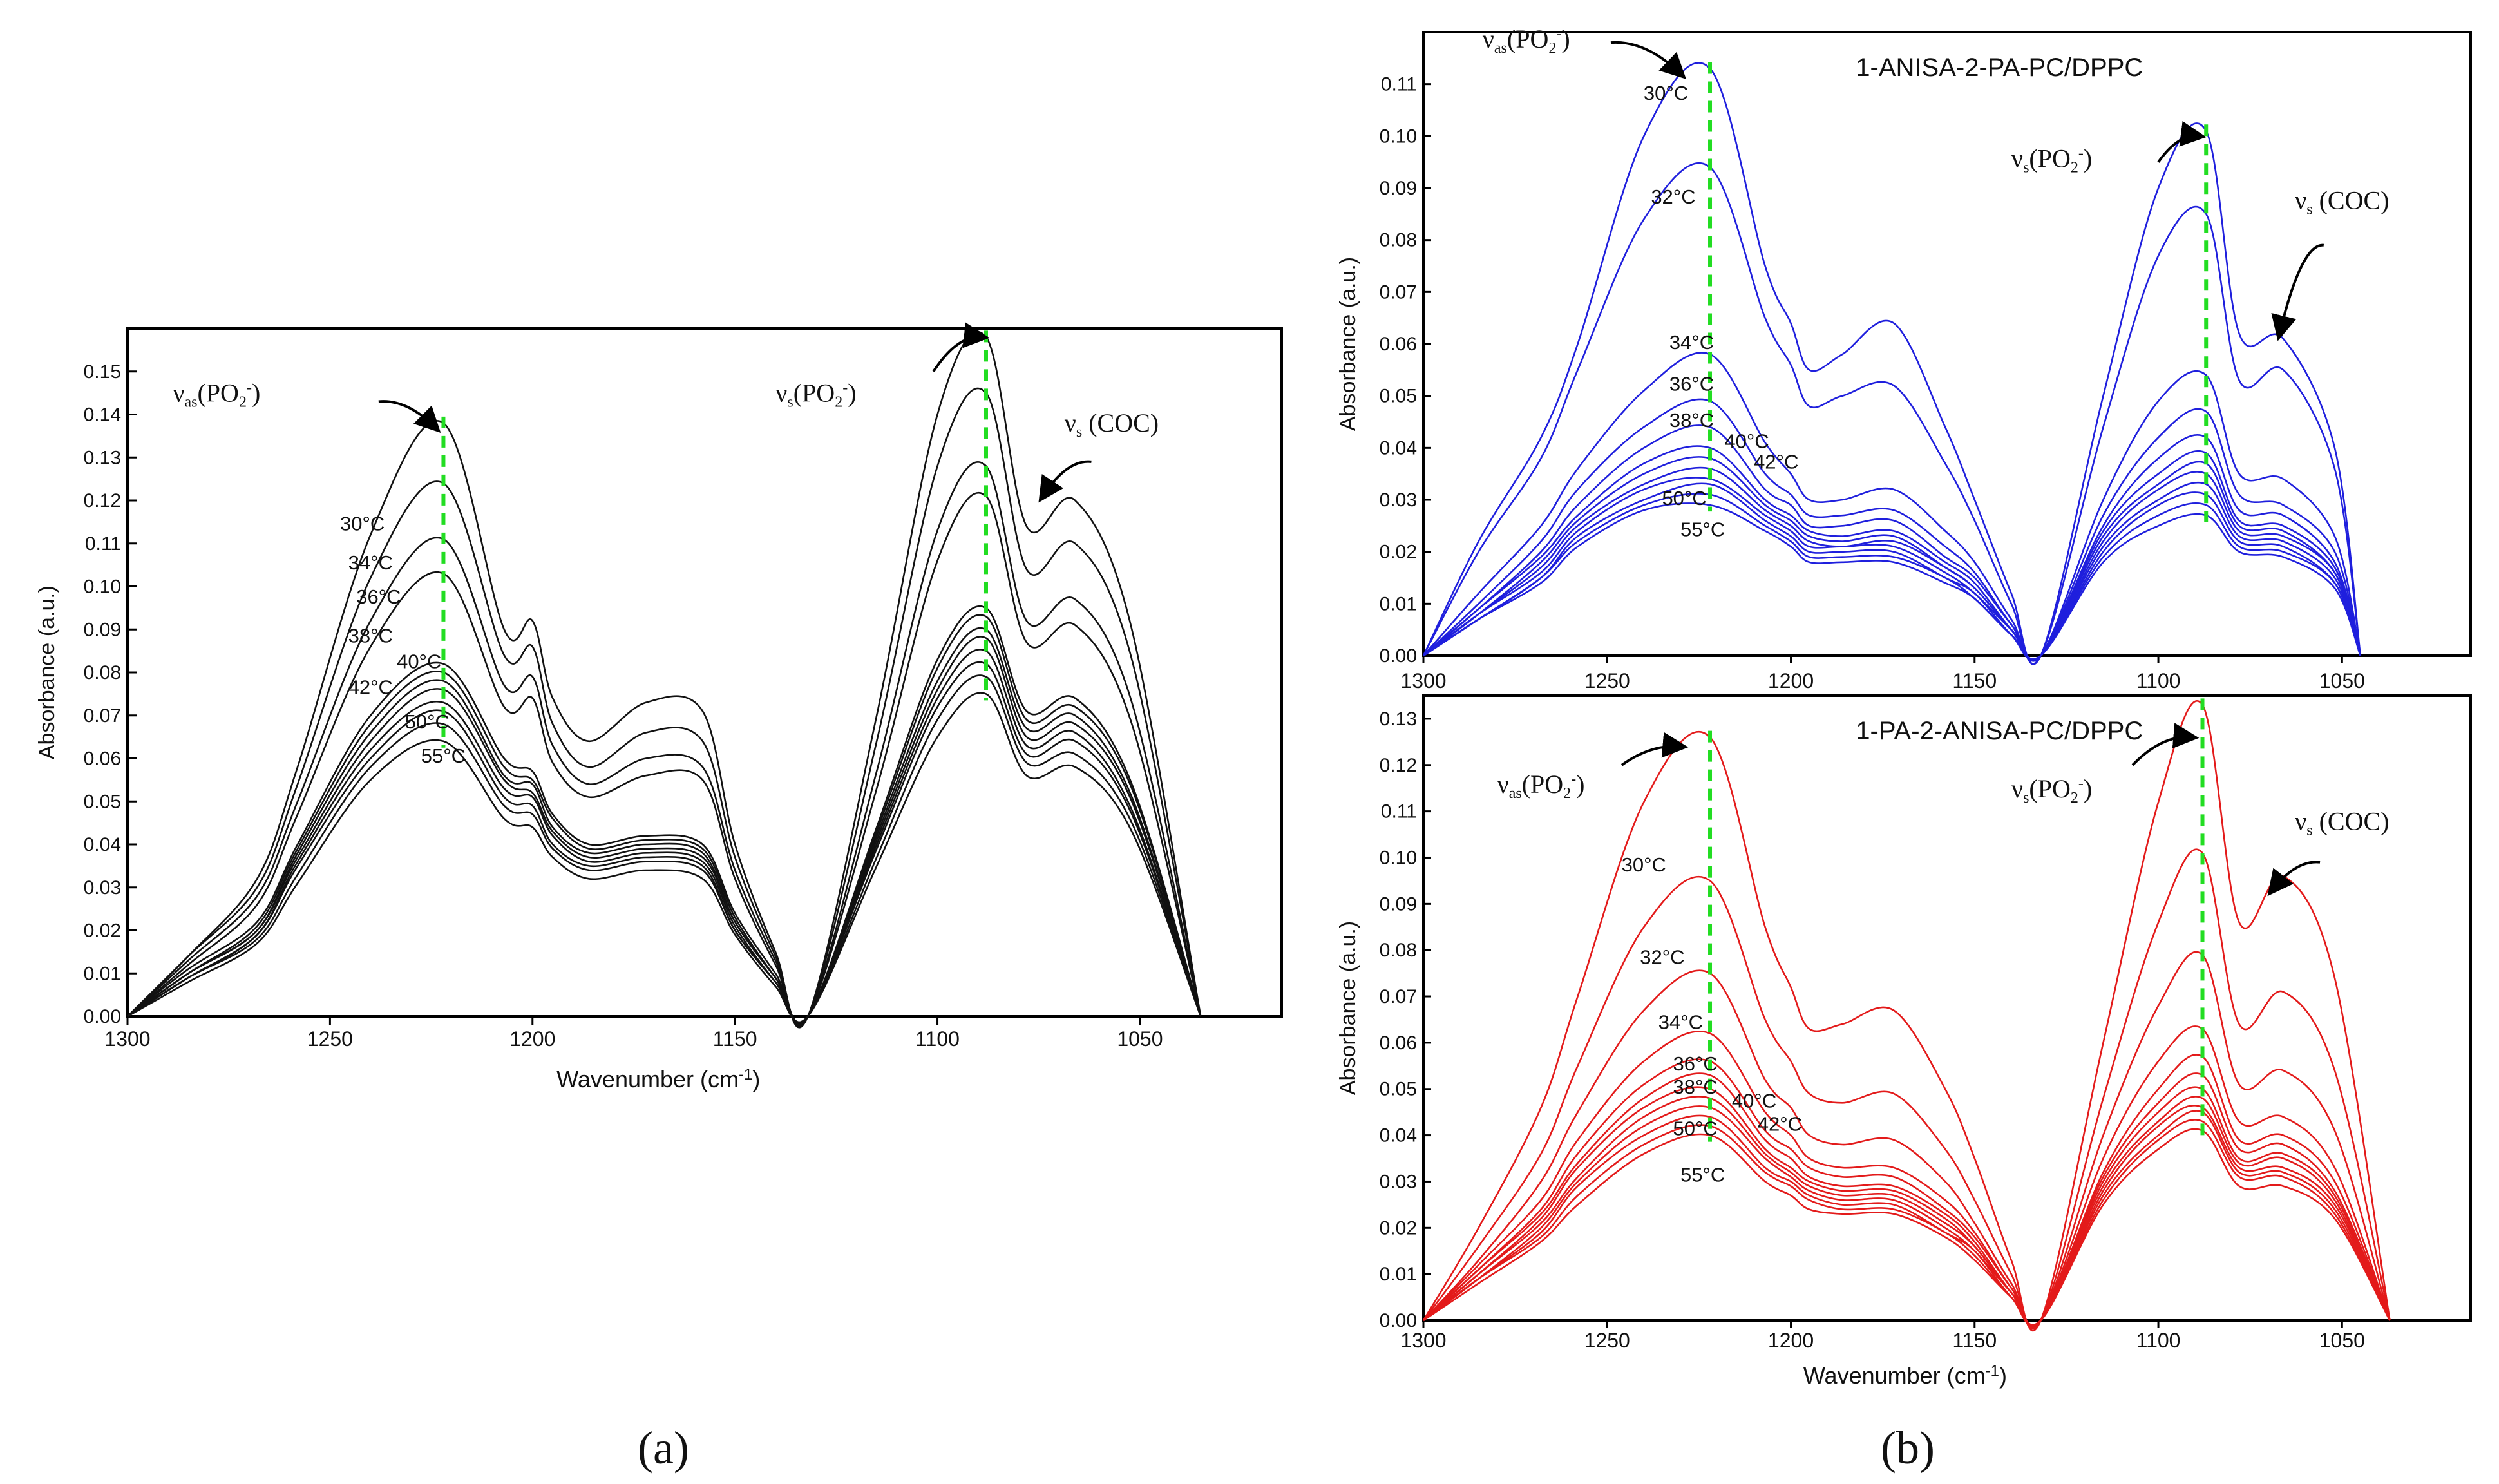  I want to click on x-tick-label: 1300, so click(1423, 1340).